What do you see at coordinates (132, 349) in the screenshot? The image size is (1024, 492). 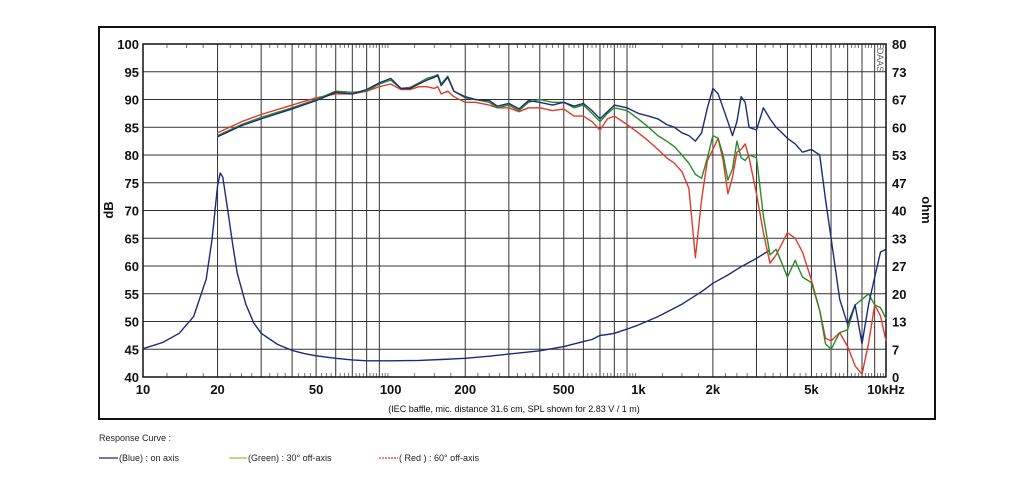 I see `y-left-tick-label: 45` at bounding box center [132, 349].